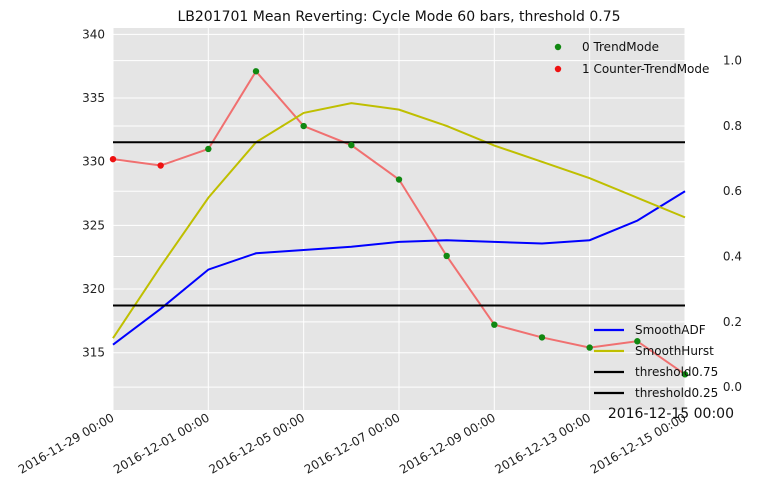  What do you see at coordinates (670, 330) in the screenshot?
I see `legend-label: SmoothADF` at bounding box center [670, 330].